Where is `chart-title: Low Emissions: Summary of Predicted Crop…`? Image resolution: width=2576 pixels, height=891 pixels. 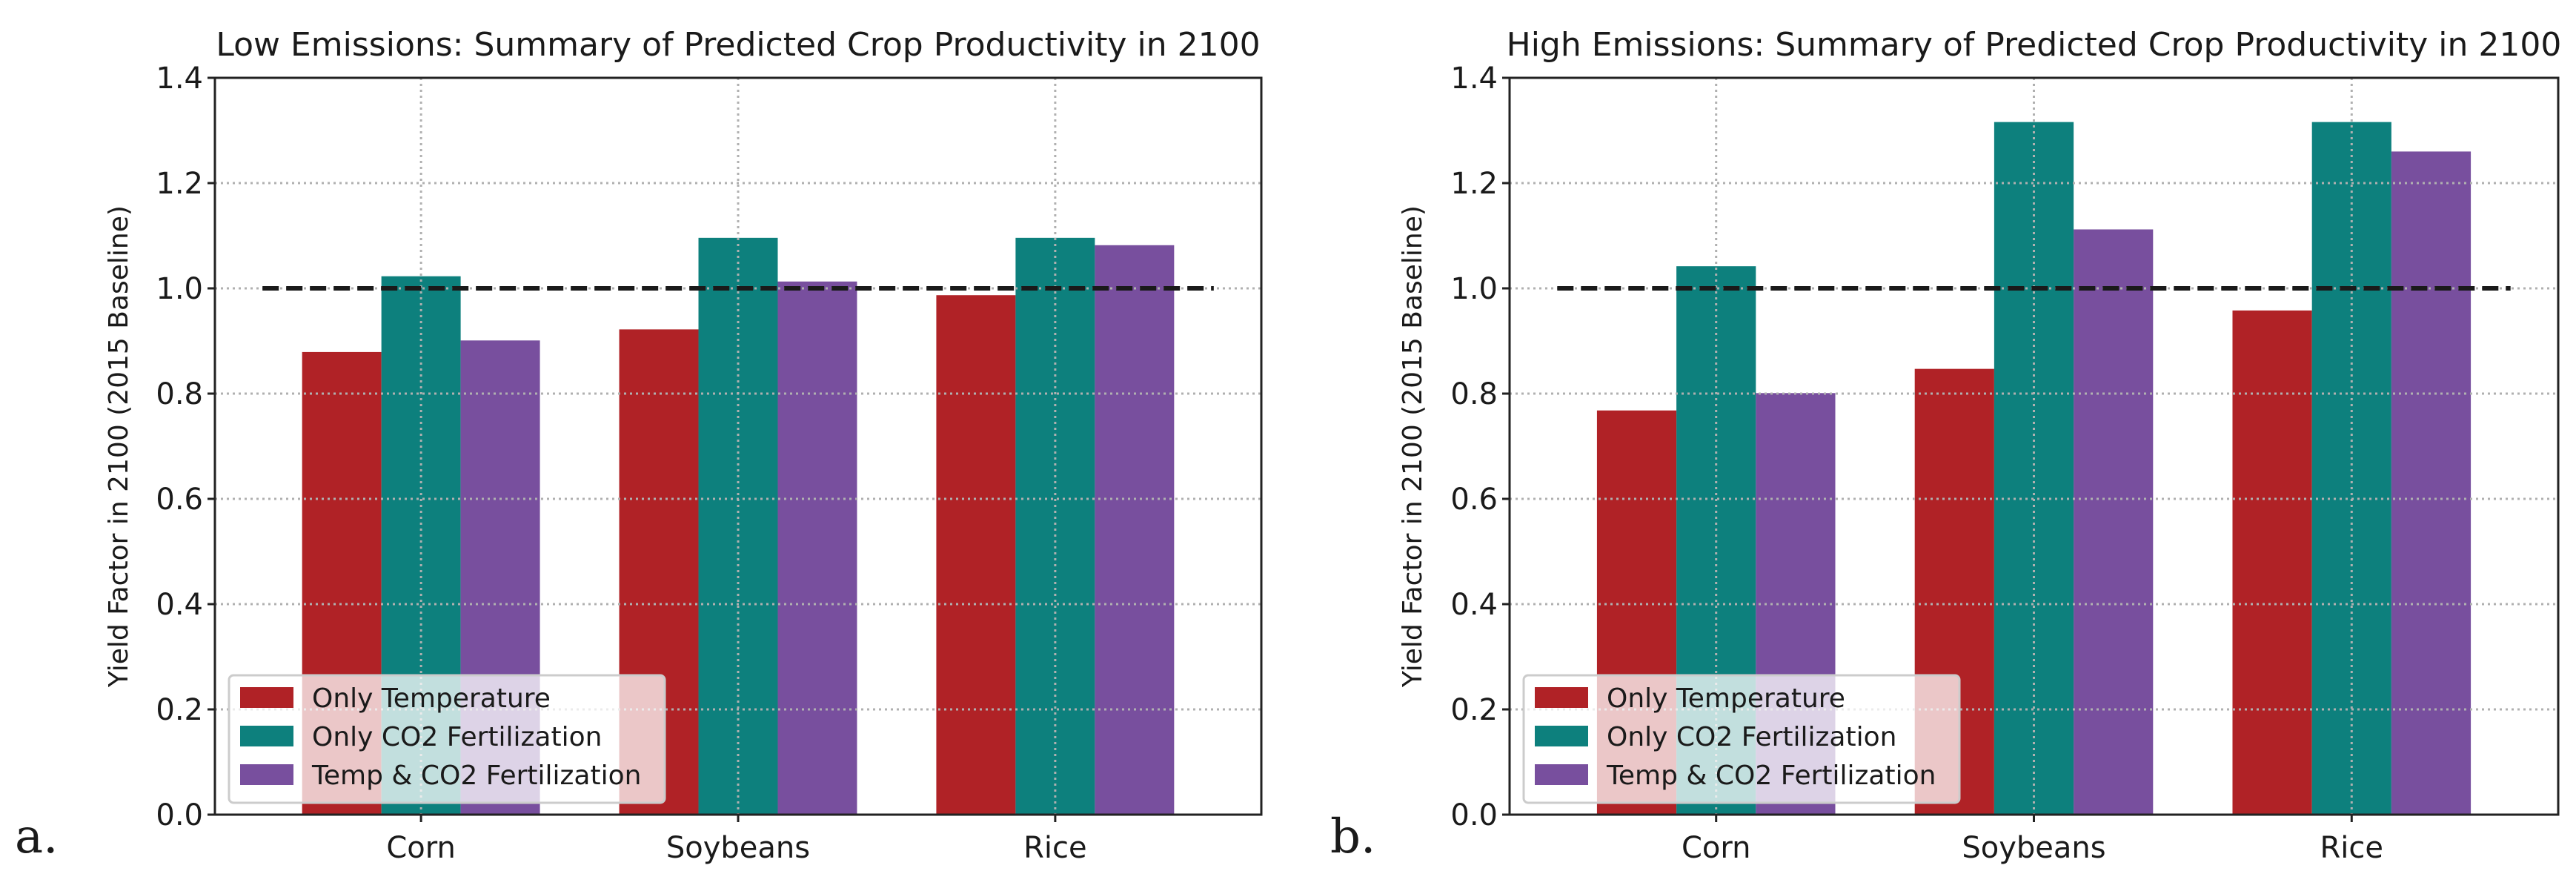
chart-title: Low Emissions: Summary of Predicted Crop… is located at coordinates (738, 45).